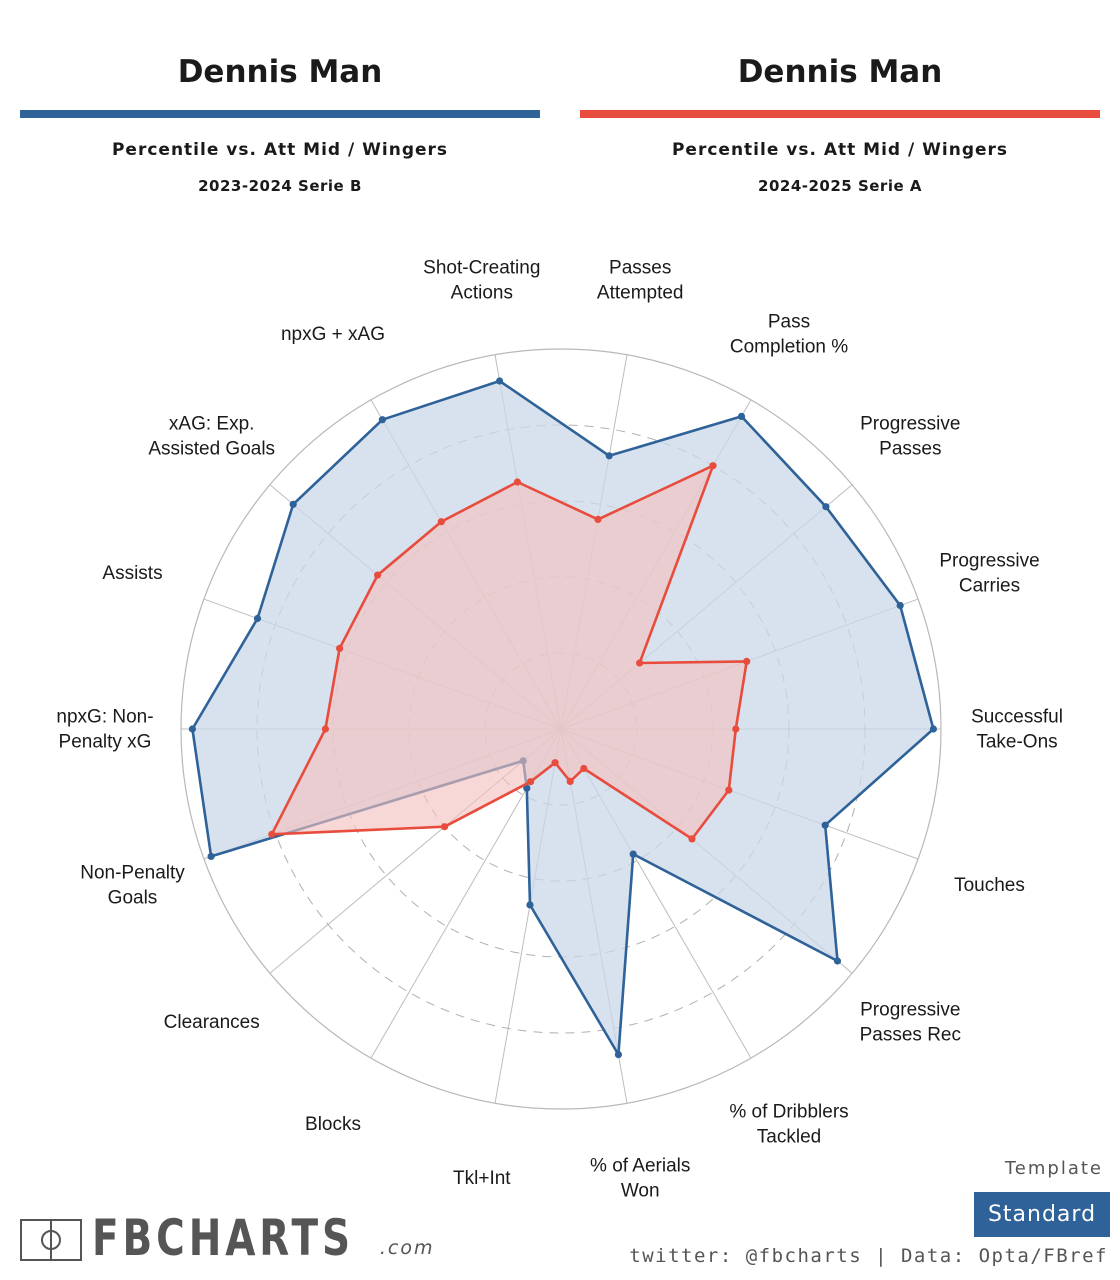  Describe the element at coordinates (1016, 742) in the screenshot. I see `axis-label-line: Take-Ons` at that location.